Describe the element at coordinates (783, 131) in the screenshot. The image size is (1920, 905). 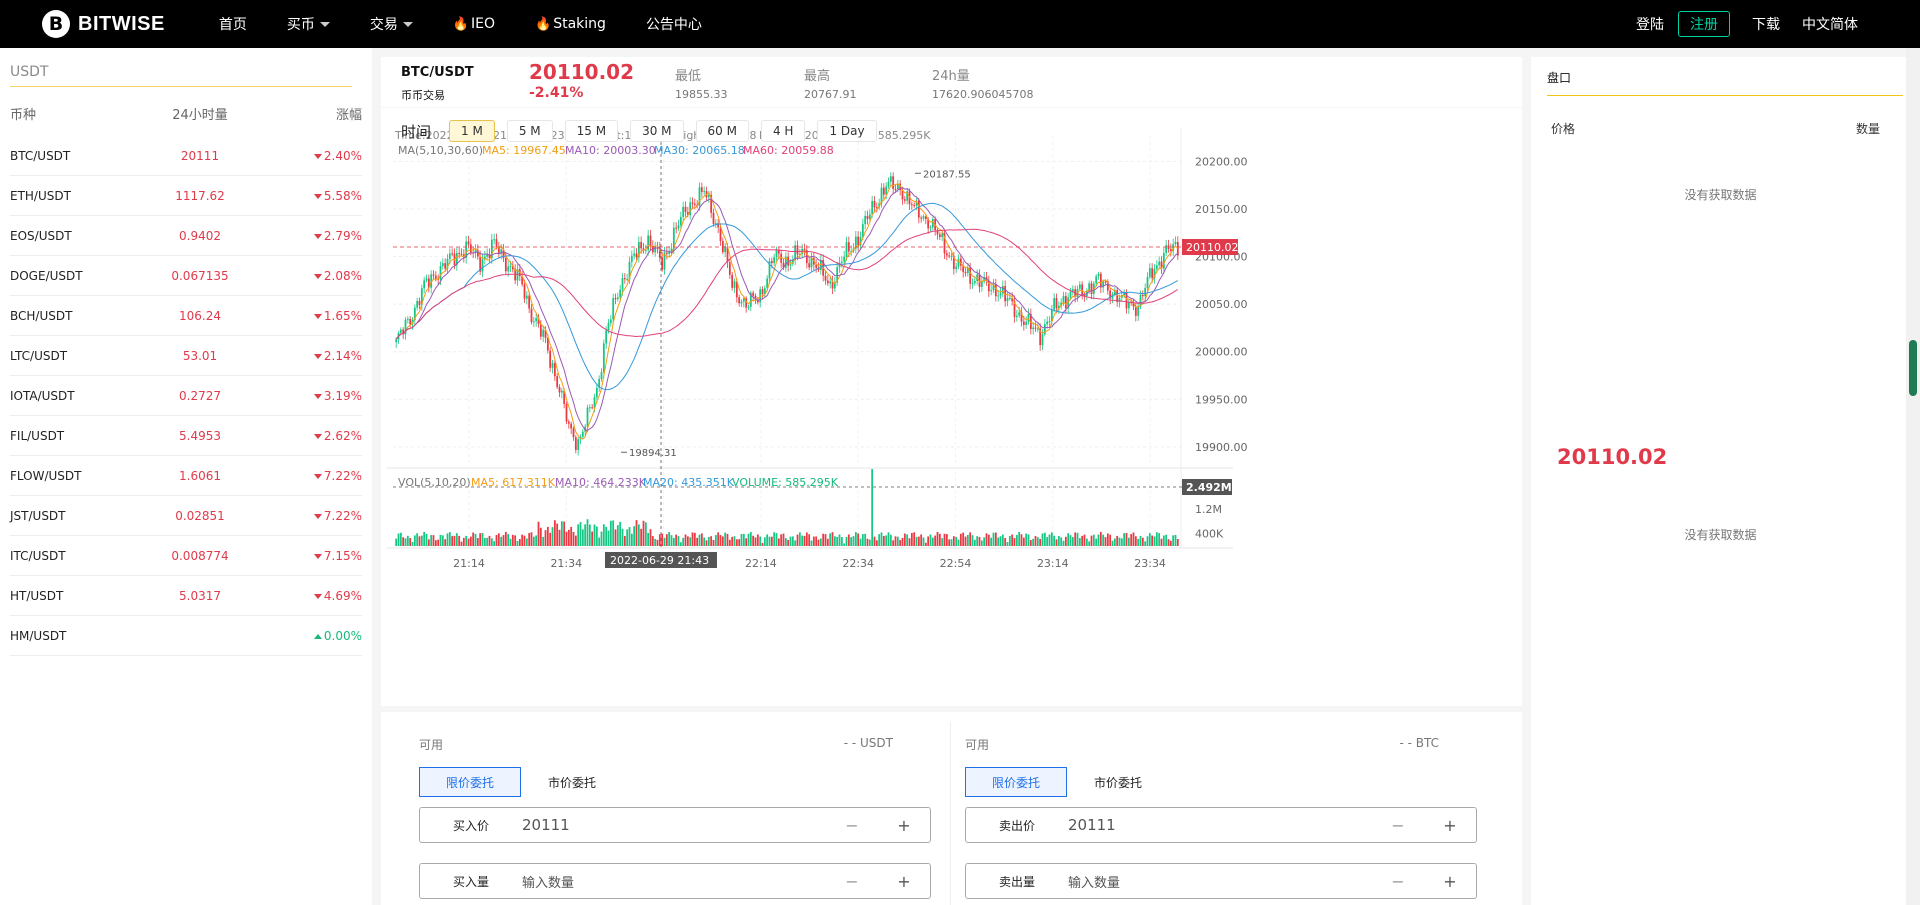
I see `timeframe-option: 4 H` at that location.